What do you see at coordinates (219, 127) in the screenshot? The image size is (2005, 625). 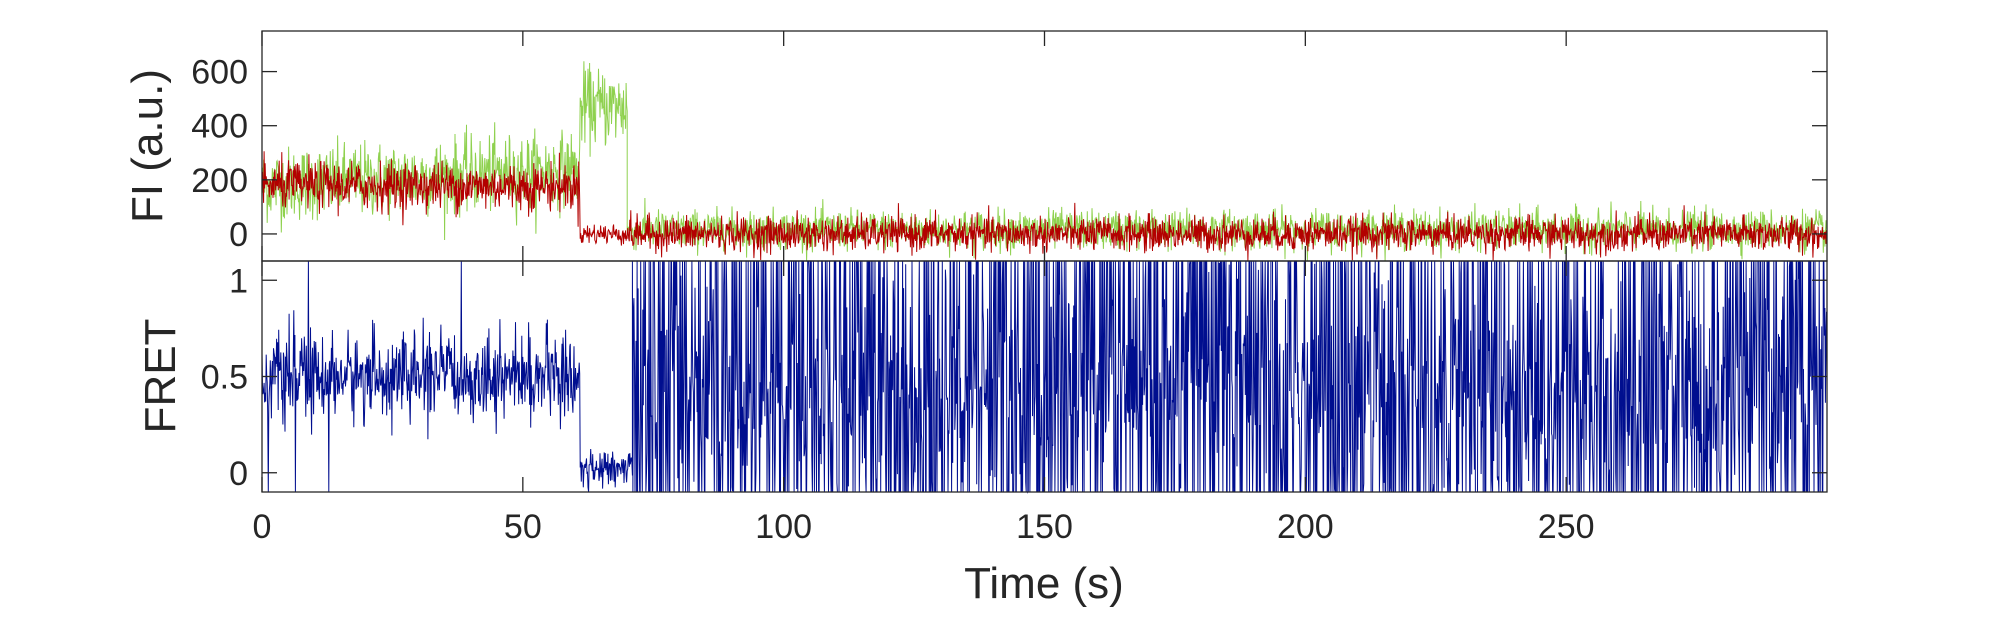 I see `y-tick-label: 400` at bounding box center [219, 127].